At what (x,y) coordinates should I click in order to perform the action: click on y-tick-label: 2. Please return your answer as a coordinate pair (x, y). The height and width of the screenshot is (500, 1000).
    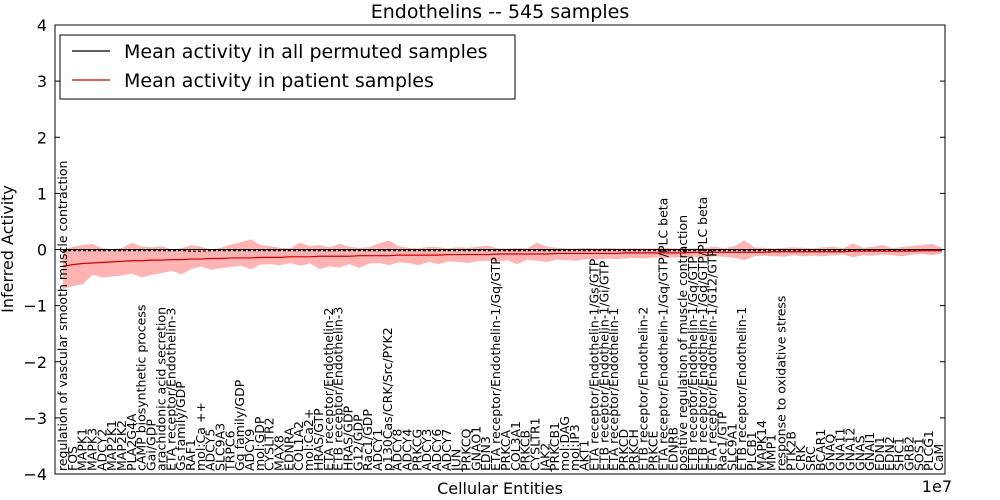
    Looking at the image, I should click on (42, 137).